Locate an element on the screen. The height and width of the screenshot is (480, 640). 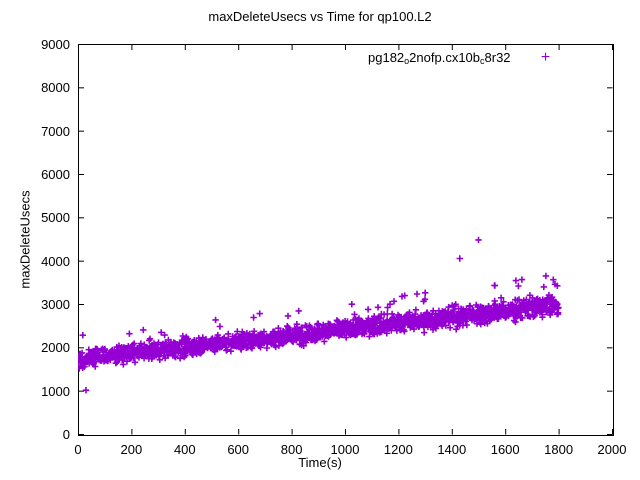
y-tick-label: 3000 is located at coordinates (55, 304).